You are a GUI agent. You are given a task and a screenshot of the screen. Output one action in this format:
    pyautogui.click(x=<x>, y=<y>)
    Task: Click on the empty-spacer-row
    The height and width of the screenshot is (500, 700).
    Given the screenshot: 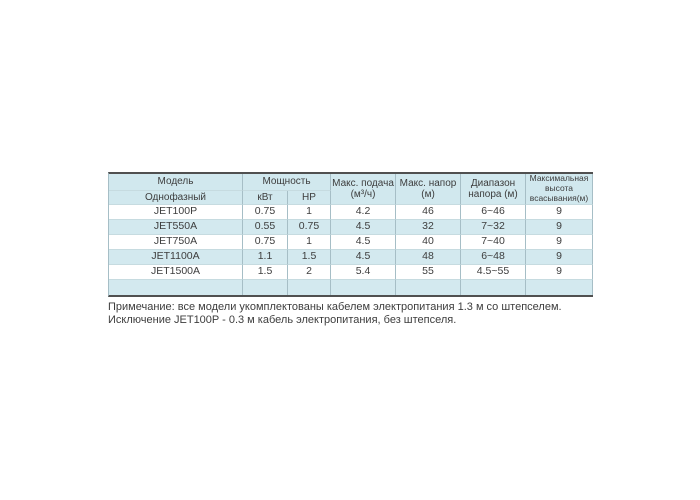 What is the action you would take?
    pyautogui.click(x=351, y=287)
    